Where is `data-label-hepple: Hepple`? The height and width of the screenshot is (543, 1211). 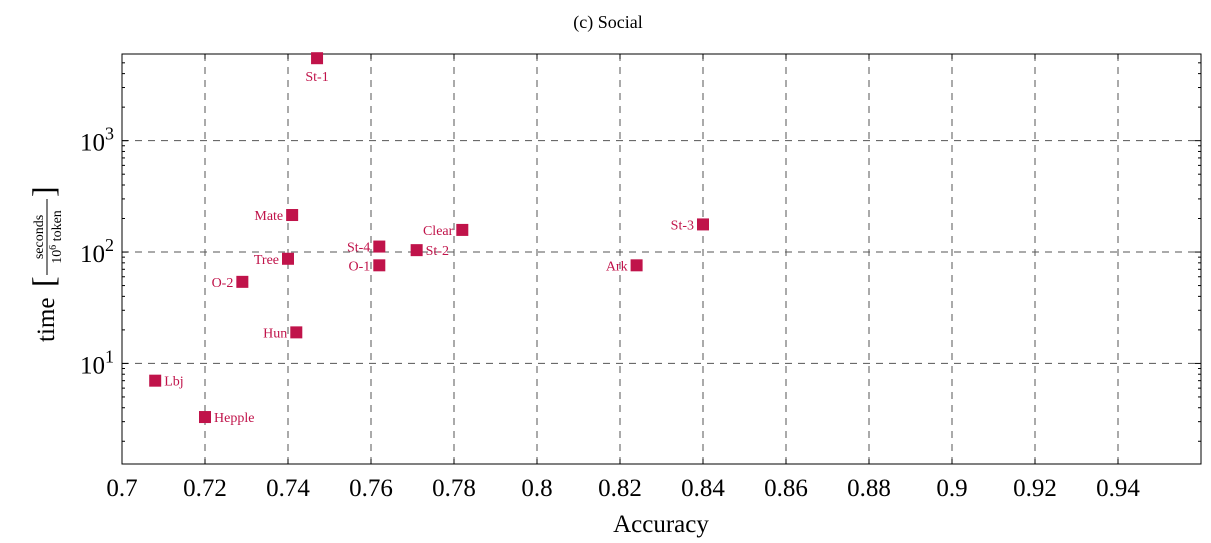 data-label-hepple: Hepple is located at coordinates (234, 418).